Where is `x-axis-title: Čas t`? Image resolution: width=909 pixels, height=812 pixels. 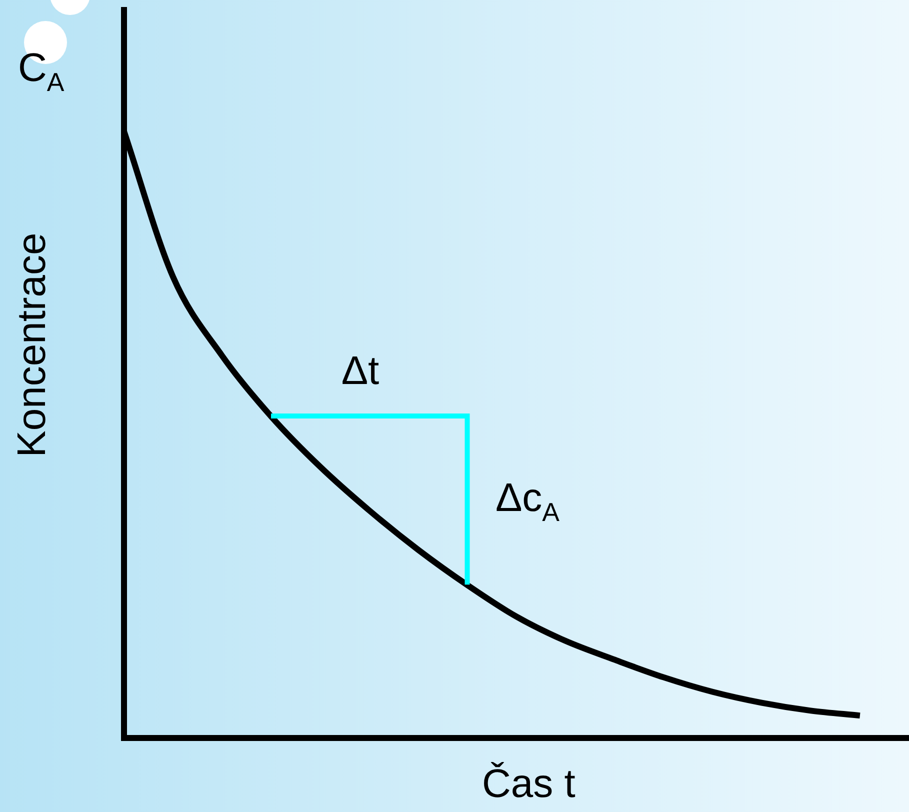
x-axis-title: Čas t is located at coordinates (529, 784).